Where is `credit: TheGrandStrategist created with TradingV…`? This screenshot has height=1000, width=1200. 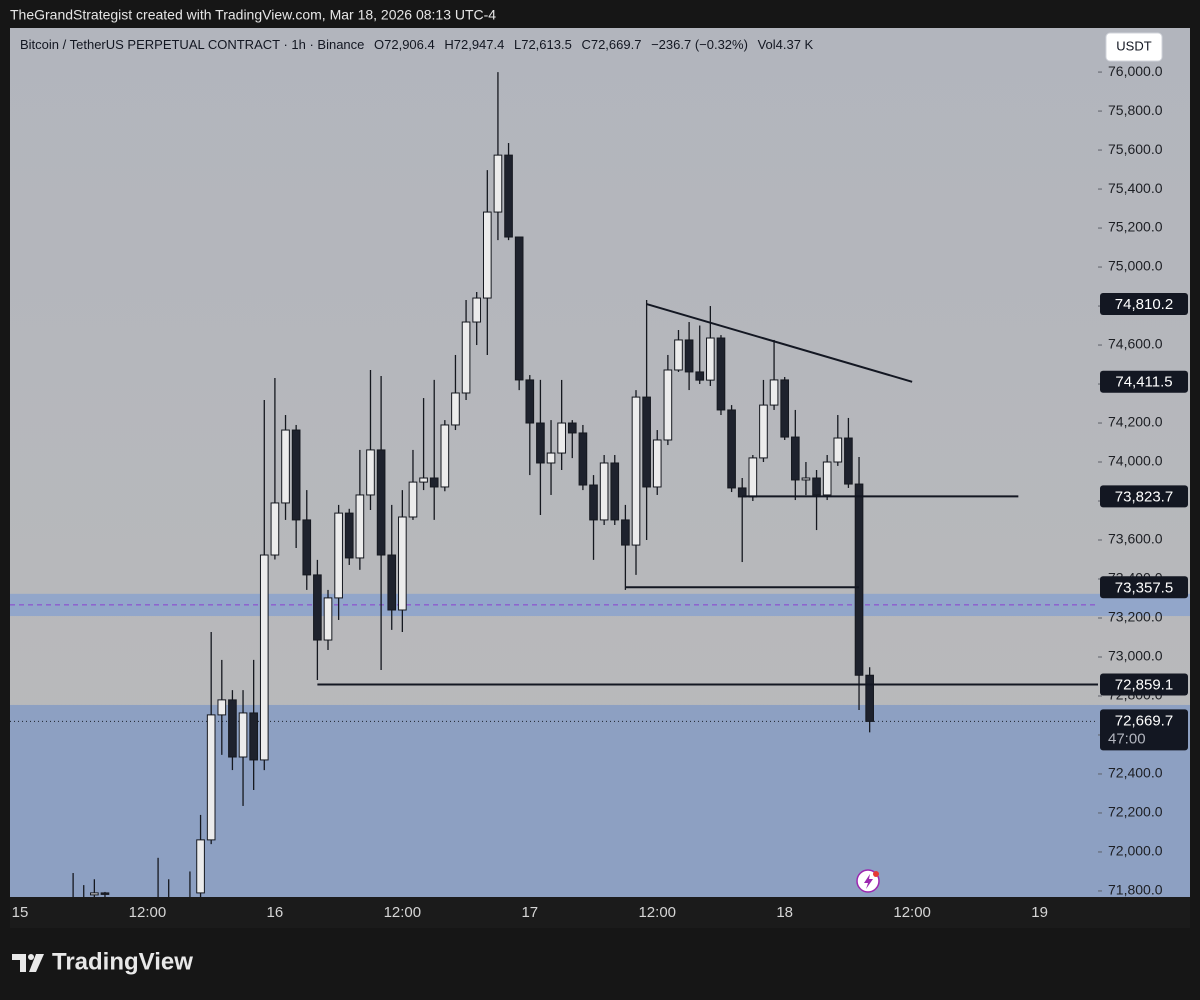
credit: TheGrandStrategist created with TradingV… is located at coordinates (253, 15).